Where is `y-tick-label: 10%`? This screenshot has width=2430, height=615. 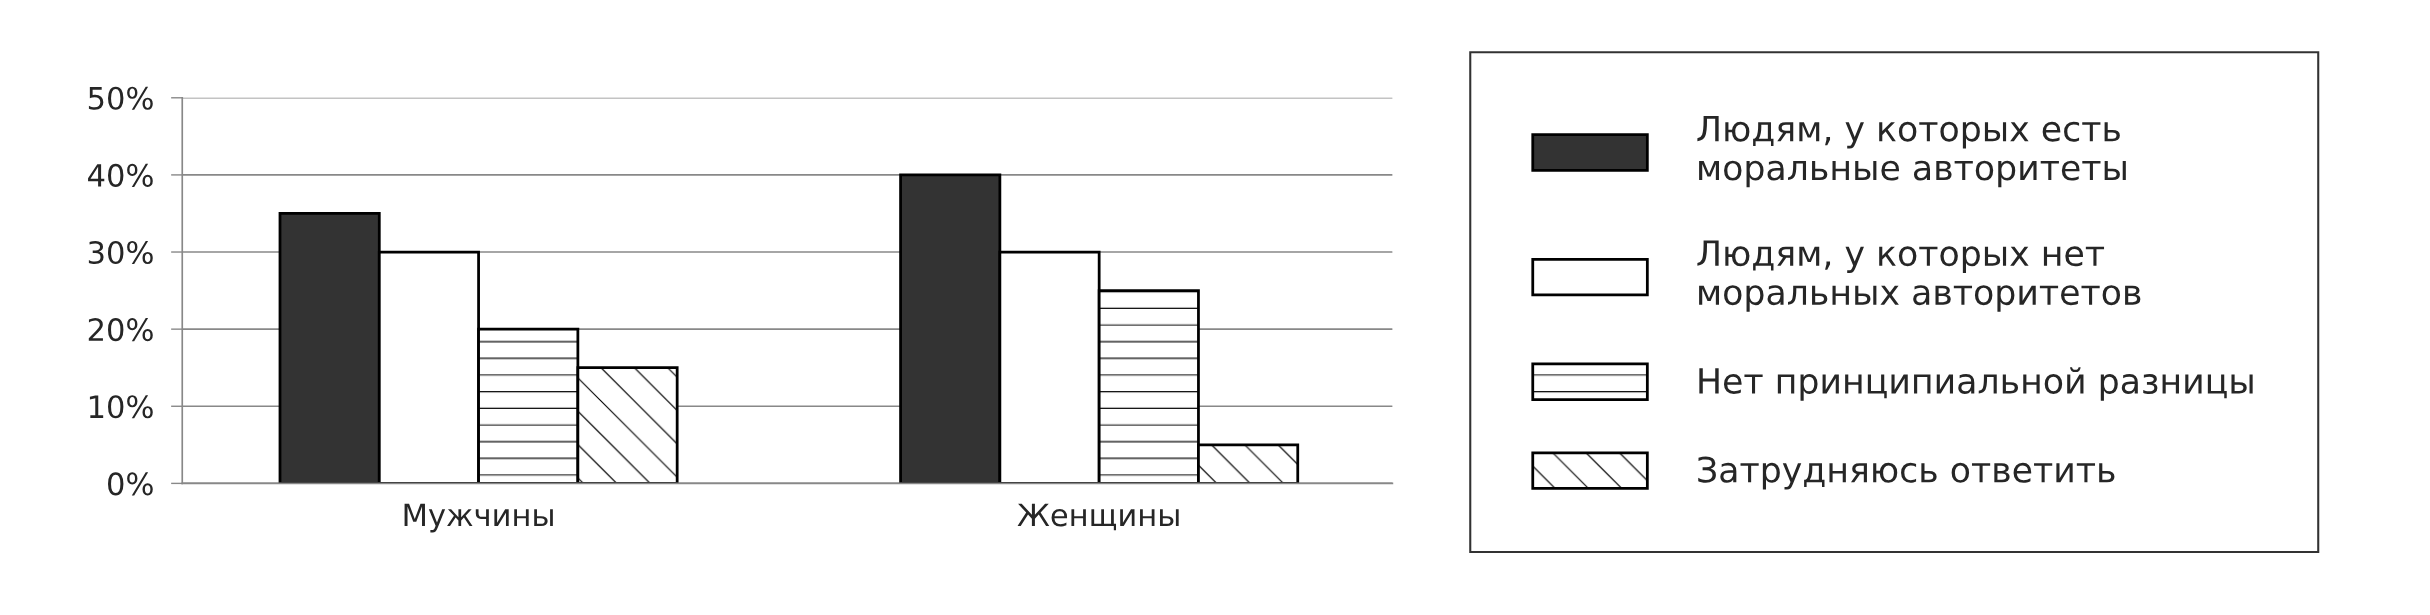 y-tick-label: 10% is located at coordinates (121, 407).